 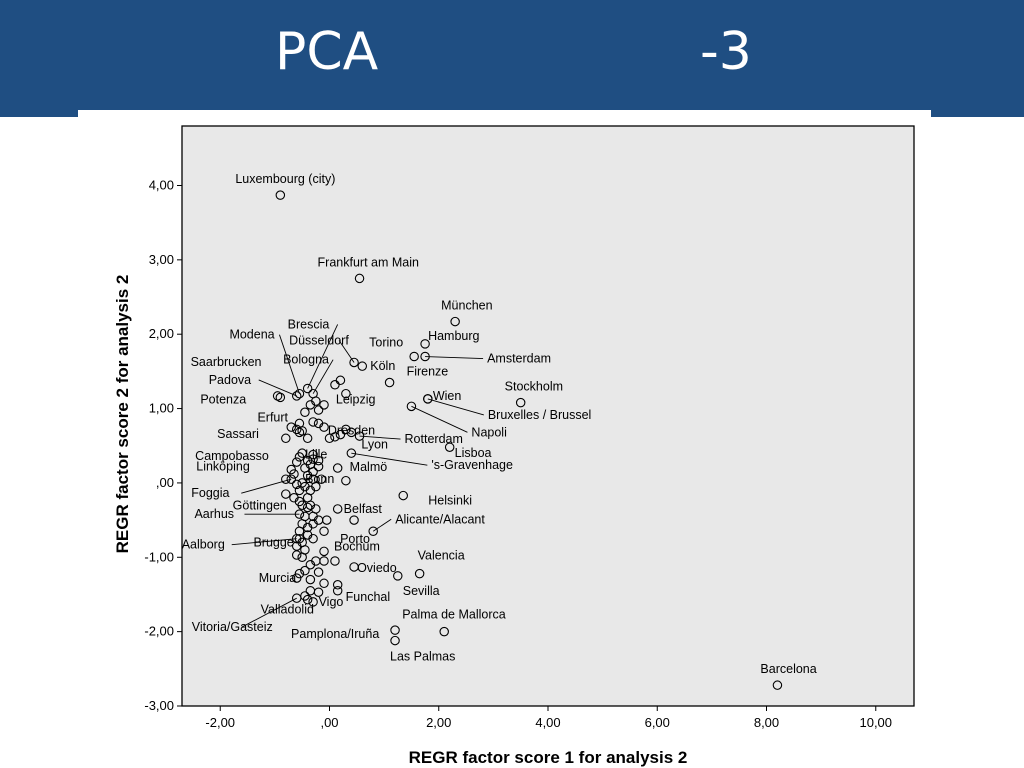 What do you see at coordinates (210, 493) in the screenshot?
I see `point-label: Foggia` at bounding box center [210, 493].